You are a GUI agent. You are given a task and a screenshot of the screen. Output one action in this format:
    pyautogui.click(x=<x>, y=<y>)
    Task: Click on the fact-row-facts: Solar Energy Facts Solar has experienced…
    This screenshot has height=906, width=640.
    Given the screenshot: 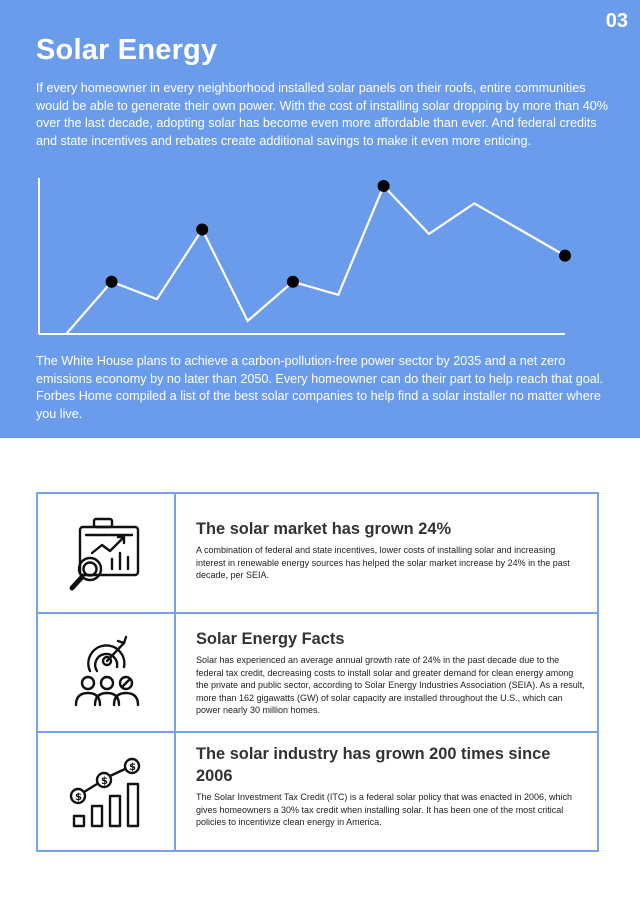 What is the action you would take?
    pyautogui.click(x=317, y=673)
    